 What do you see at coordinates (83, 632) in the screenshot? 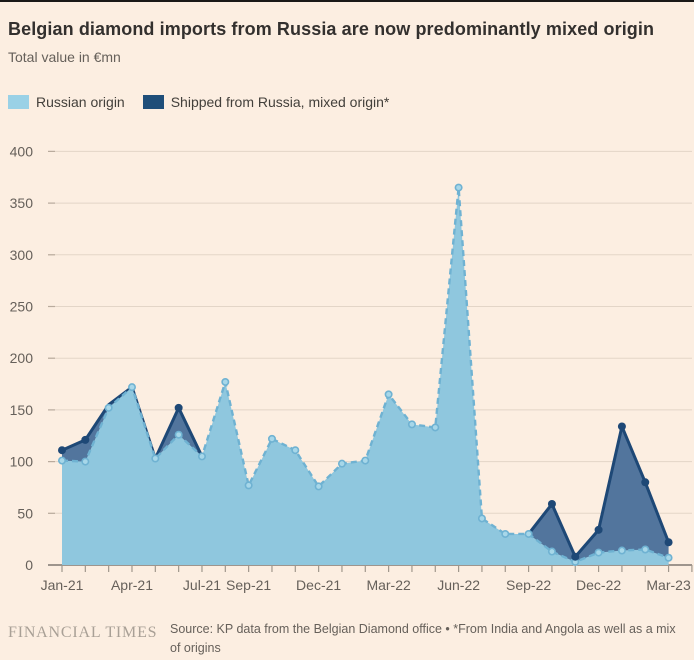
I see `financial-times-wordmark: FINANCIAL TIMES` at bounding box center [83, 632].